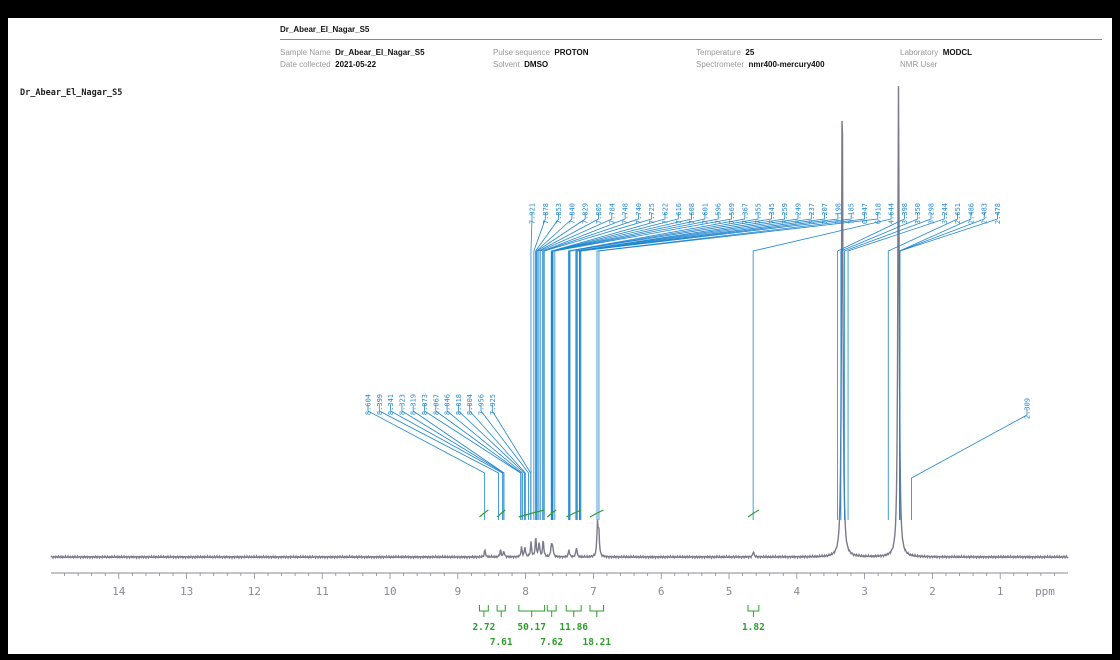 Image resolution: width=1120 pixels, height=660 pixels. What do you see at coordinates (878, 213) in the screenshot?
I see `peak-label: 6.918` at bounding box center [878, 213].